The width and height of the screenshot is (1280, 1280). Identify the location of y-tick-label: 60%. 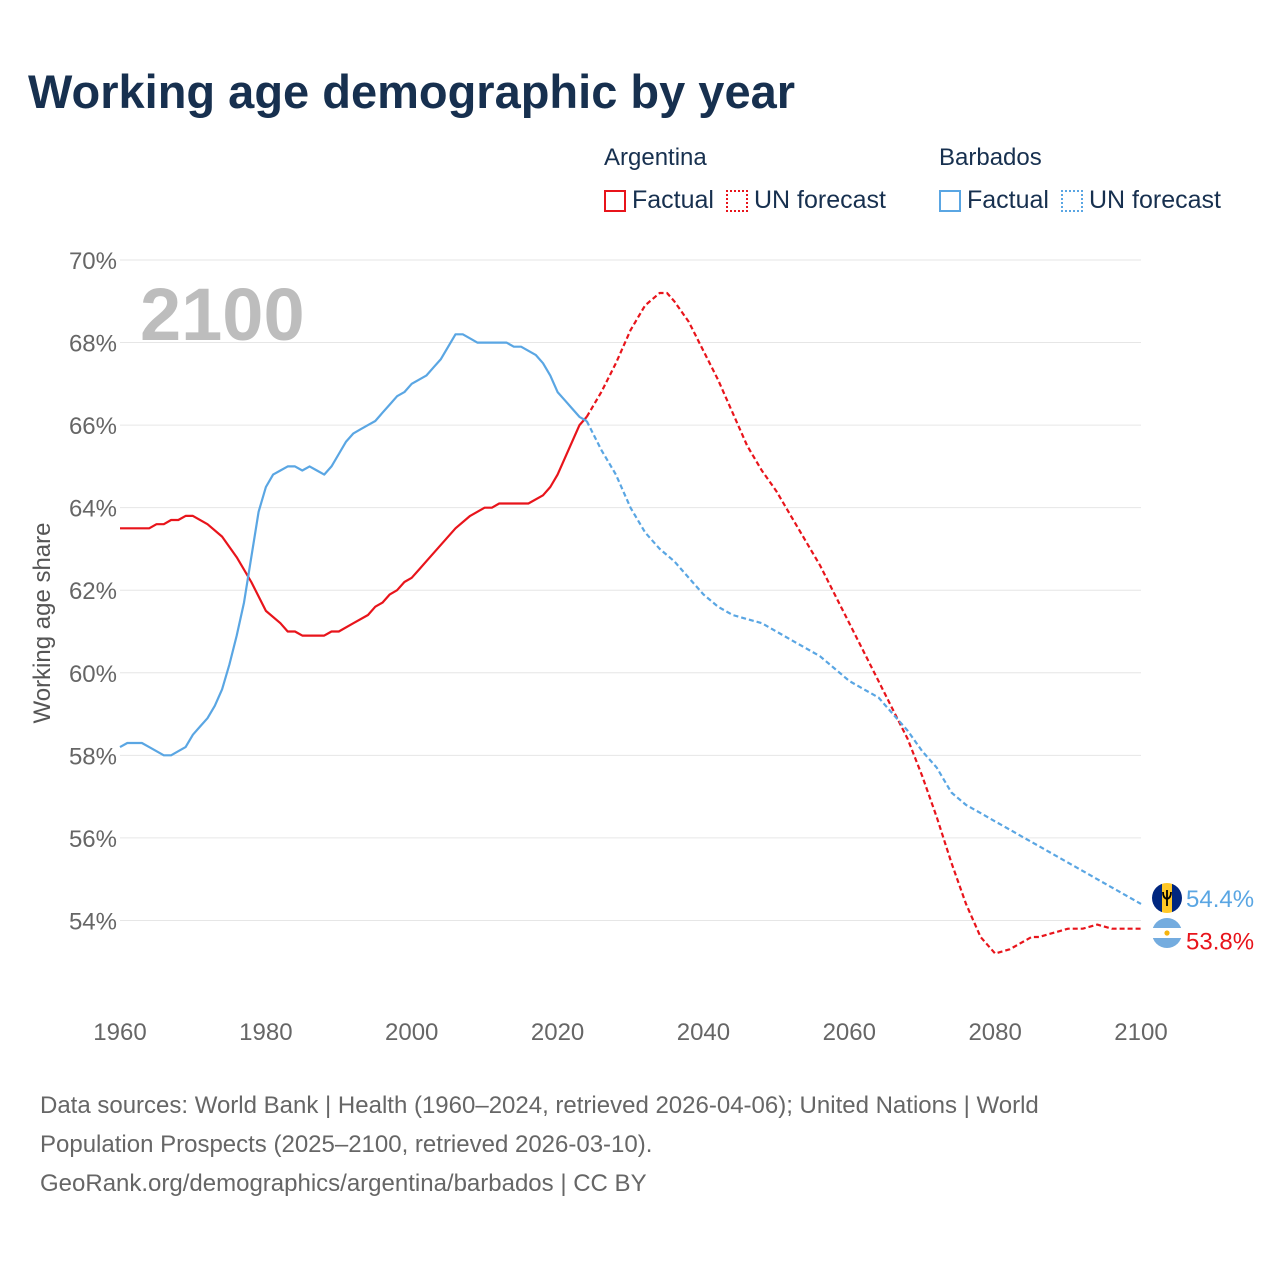
(93, 674).